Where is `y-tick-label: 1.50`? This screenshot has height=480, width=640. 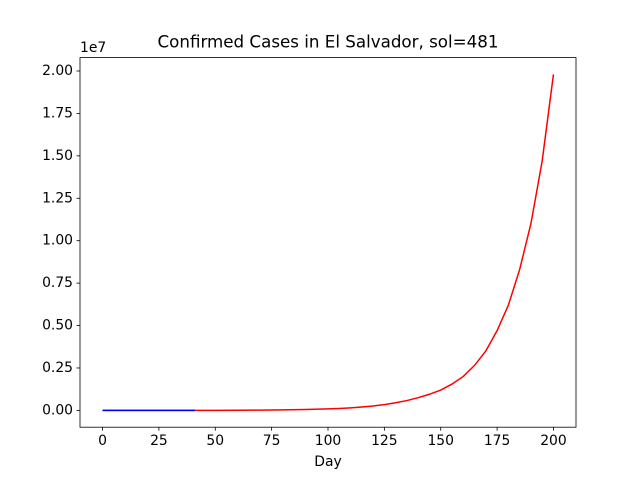
y-tick-label: 1.50 is located at coordinates (57, 156).